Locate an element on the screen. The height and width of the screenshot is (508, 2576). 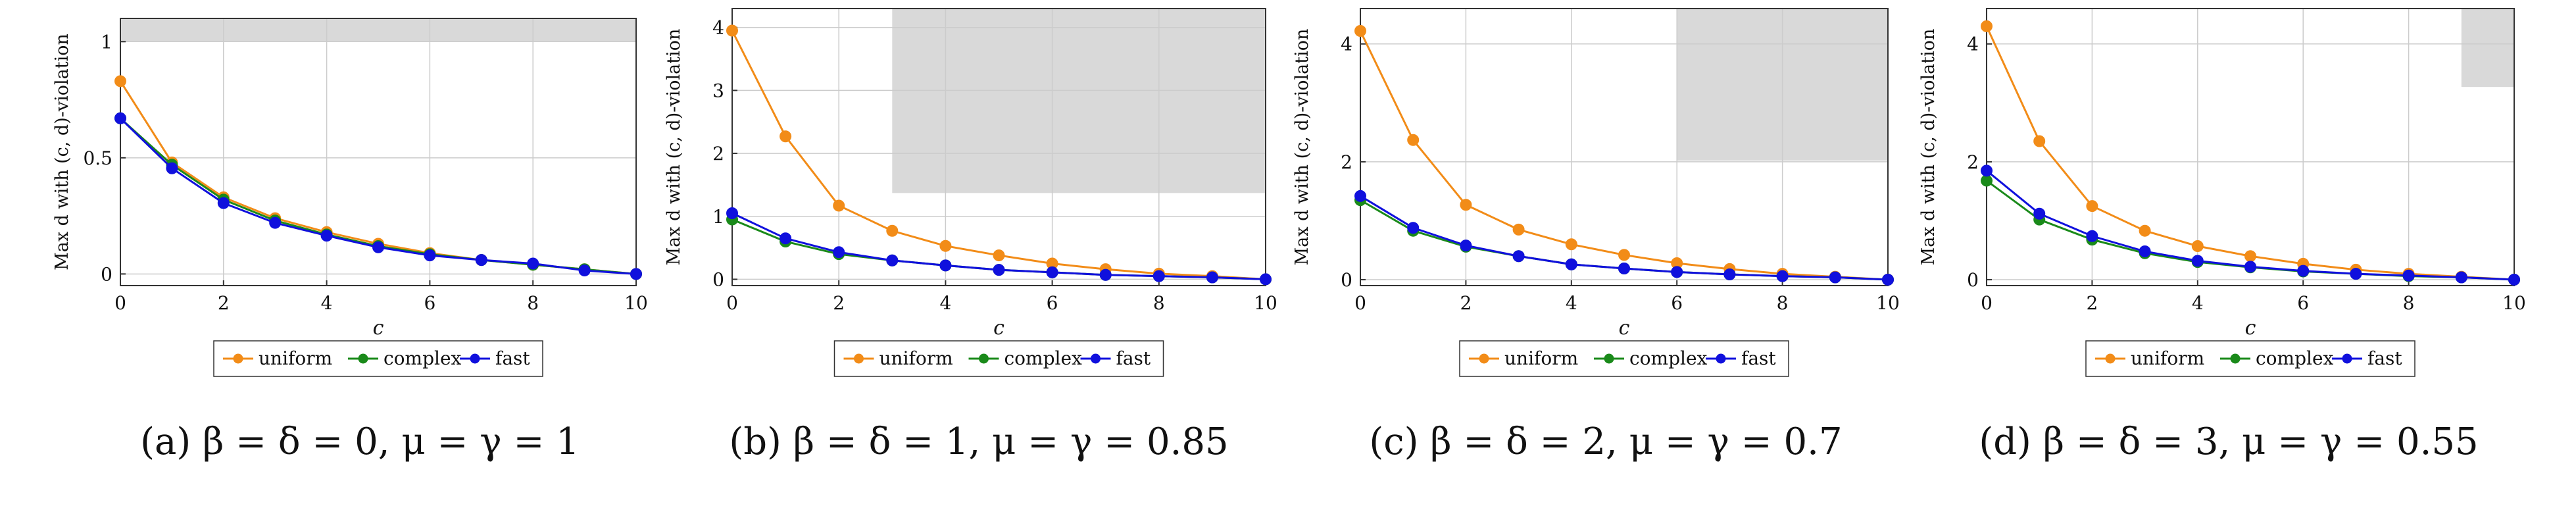
data-point-complex is located at coordinates (1987, 180).